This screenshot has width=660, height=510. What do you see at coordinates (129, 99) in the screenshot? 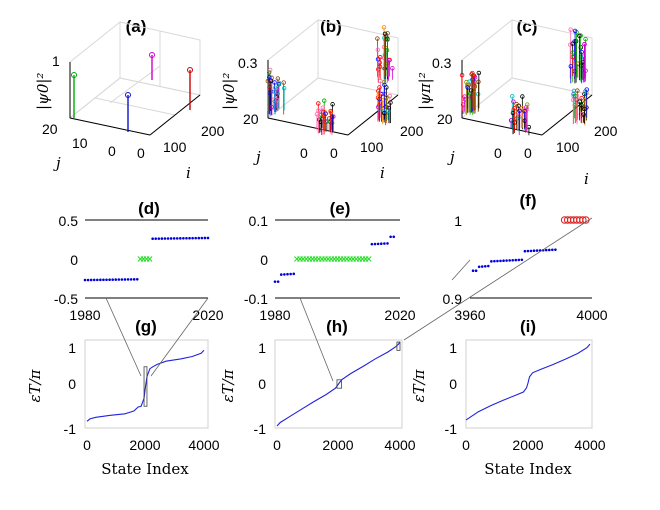
I see `panel-a: (a) 1 |ψ0|² 20 10 0 j 0 100` at bounding box center [129, 99].